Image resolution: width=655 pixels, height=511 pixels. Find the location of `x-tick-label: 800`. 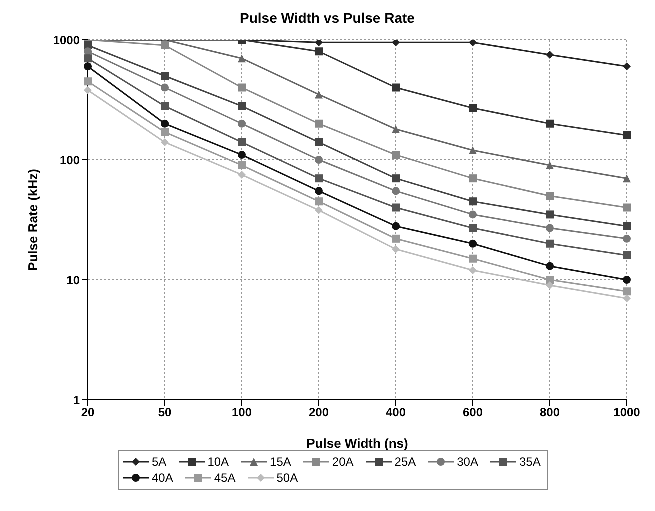

x-tick-label: 800 is located at coordinates (550, 413).